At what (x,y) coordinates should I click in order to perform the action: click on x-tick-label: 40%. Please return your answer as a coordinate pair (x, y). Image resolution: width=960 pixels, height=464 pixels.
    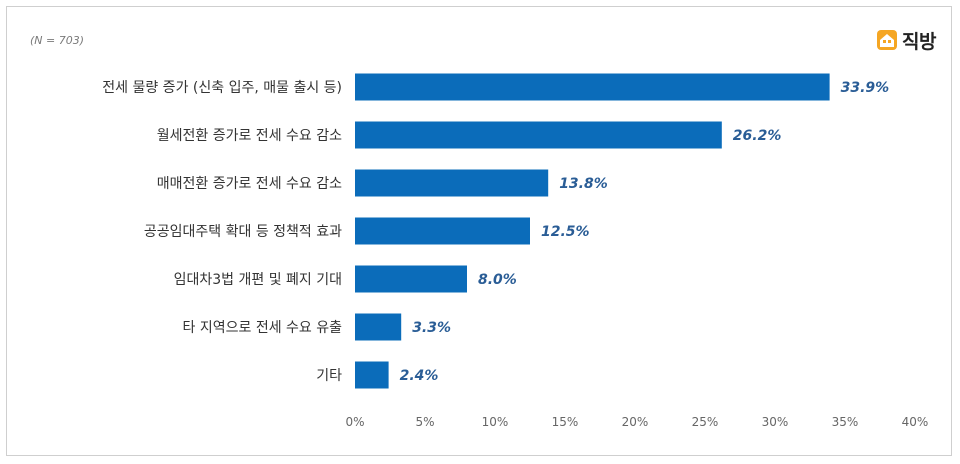
    Looking at the image, I should click on (915, 422).